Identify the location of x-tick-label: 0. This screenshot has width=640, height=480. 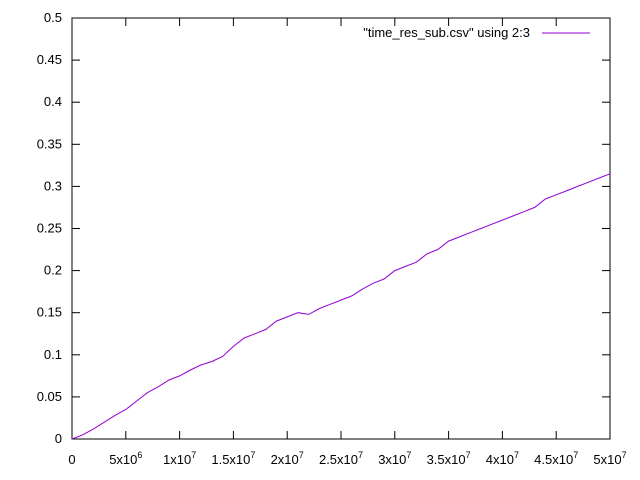
(71, 459).